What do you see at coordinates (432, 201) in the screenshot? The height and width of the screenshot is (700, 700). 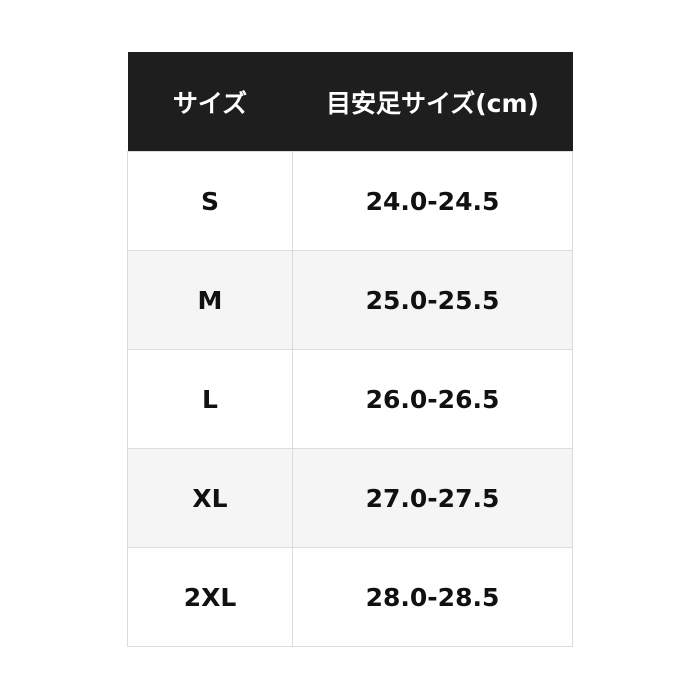 I see `foot-size-cell: 24.0-24.5` at bounding box center [432, 201].